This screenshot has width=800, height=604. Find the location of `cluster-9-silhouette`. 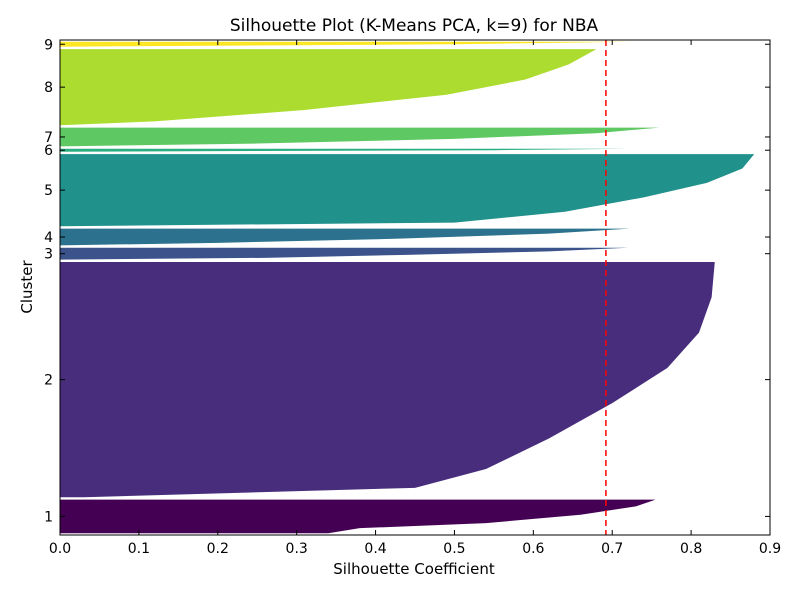

cluster-9-silhouette is located at coordinates (346, 44).